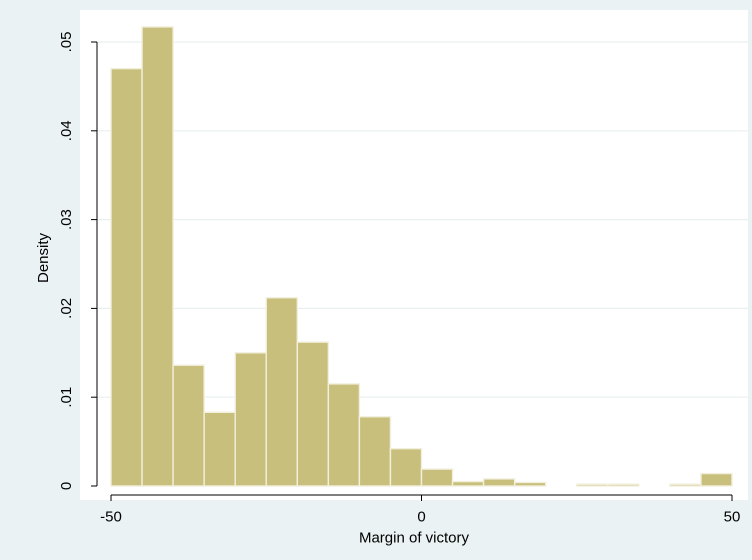  What do you see at coordinates (414, 537) in the screenshot?
I see `x-axis-title: Margin of victory` at bounding box center [414, 537].